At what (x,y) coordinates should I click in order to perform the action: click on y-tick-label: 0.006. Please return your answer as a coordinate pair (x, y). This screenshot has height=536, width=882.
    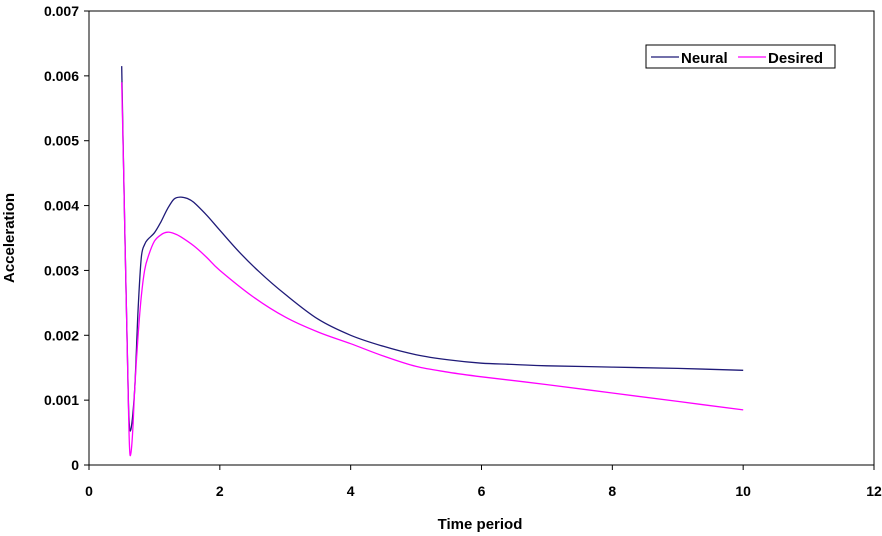
    Looking at the image, I should click on (61, 76).